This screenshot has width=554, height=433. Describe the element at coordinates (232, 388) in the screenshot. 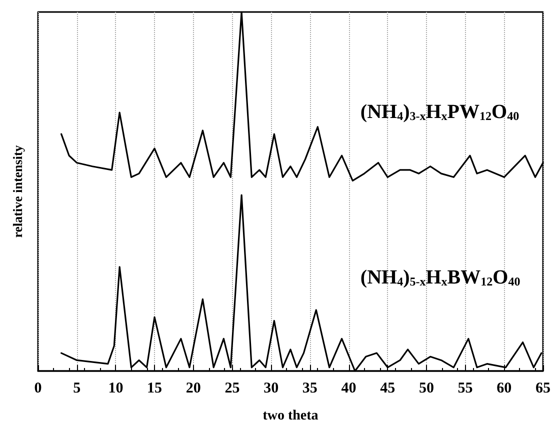

I see `x-tick-label: 25` at that location.